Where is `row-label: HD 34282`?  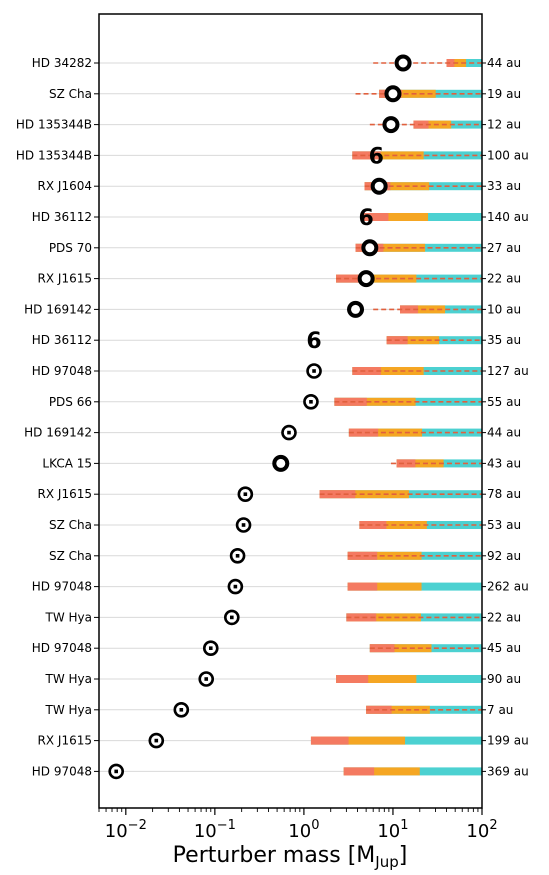 row-label: HD 34282 is located at coordinates (62, 63).